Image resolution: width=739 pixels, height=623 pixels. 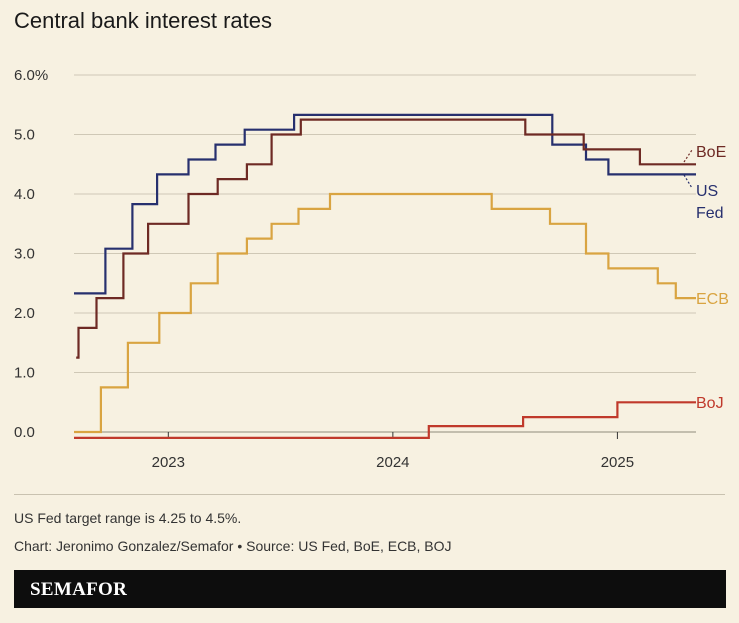 I want to click on y-axis: 0.0 1.0 2.0 3.0 4.0 5.0 6.0%, so click(x=31, y=254).